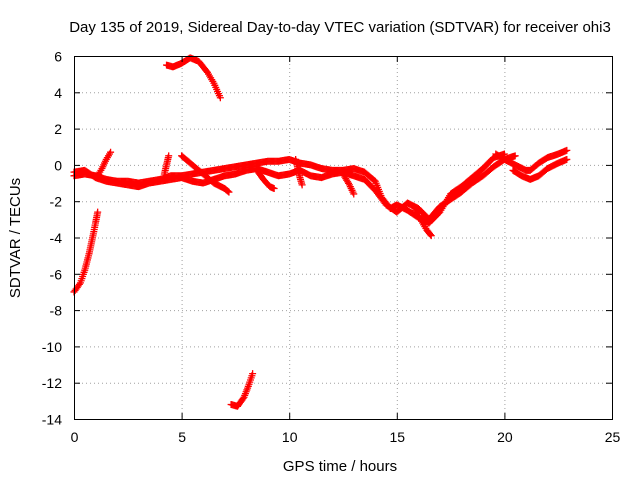 This screenshot has height=480, width=640. What do you see at coordinates (58, 93) in the screenshot?
I see `y-tick-label: 4` at bounding box center [58, 93].